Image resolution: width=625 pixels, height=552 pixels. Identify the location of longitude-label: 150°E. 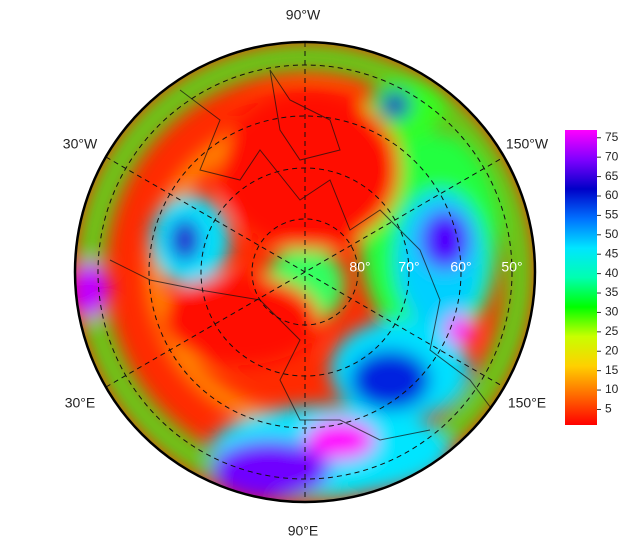
(527, 403).